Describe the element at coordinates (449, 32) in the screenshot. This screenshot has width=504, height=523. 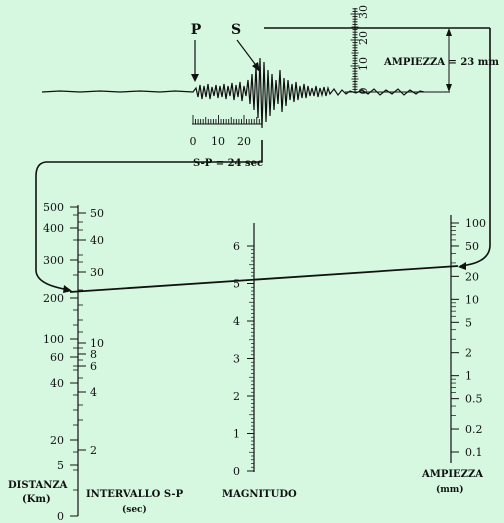
I see `amplitude-dimension-arrow-top` at that location.